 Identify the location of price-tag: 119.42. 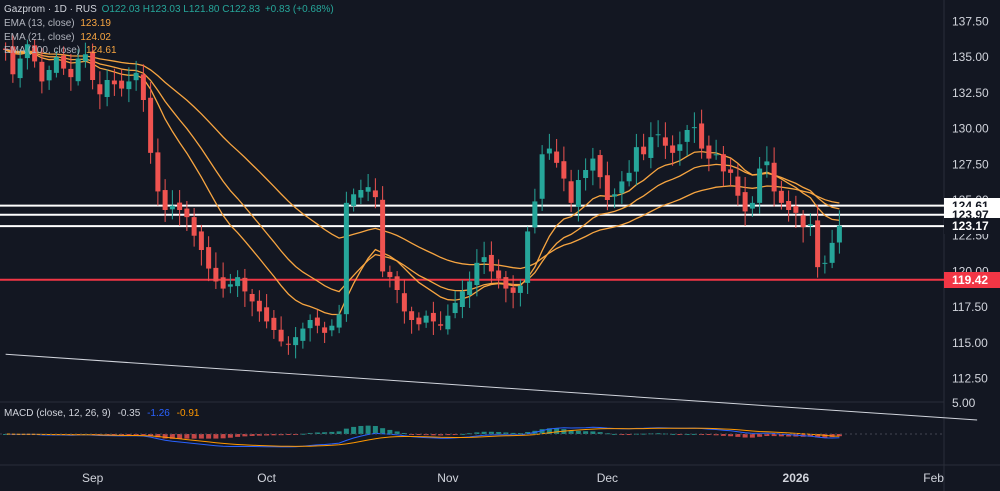
(972, 279).